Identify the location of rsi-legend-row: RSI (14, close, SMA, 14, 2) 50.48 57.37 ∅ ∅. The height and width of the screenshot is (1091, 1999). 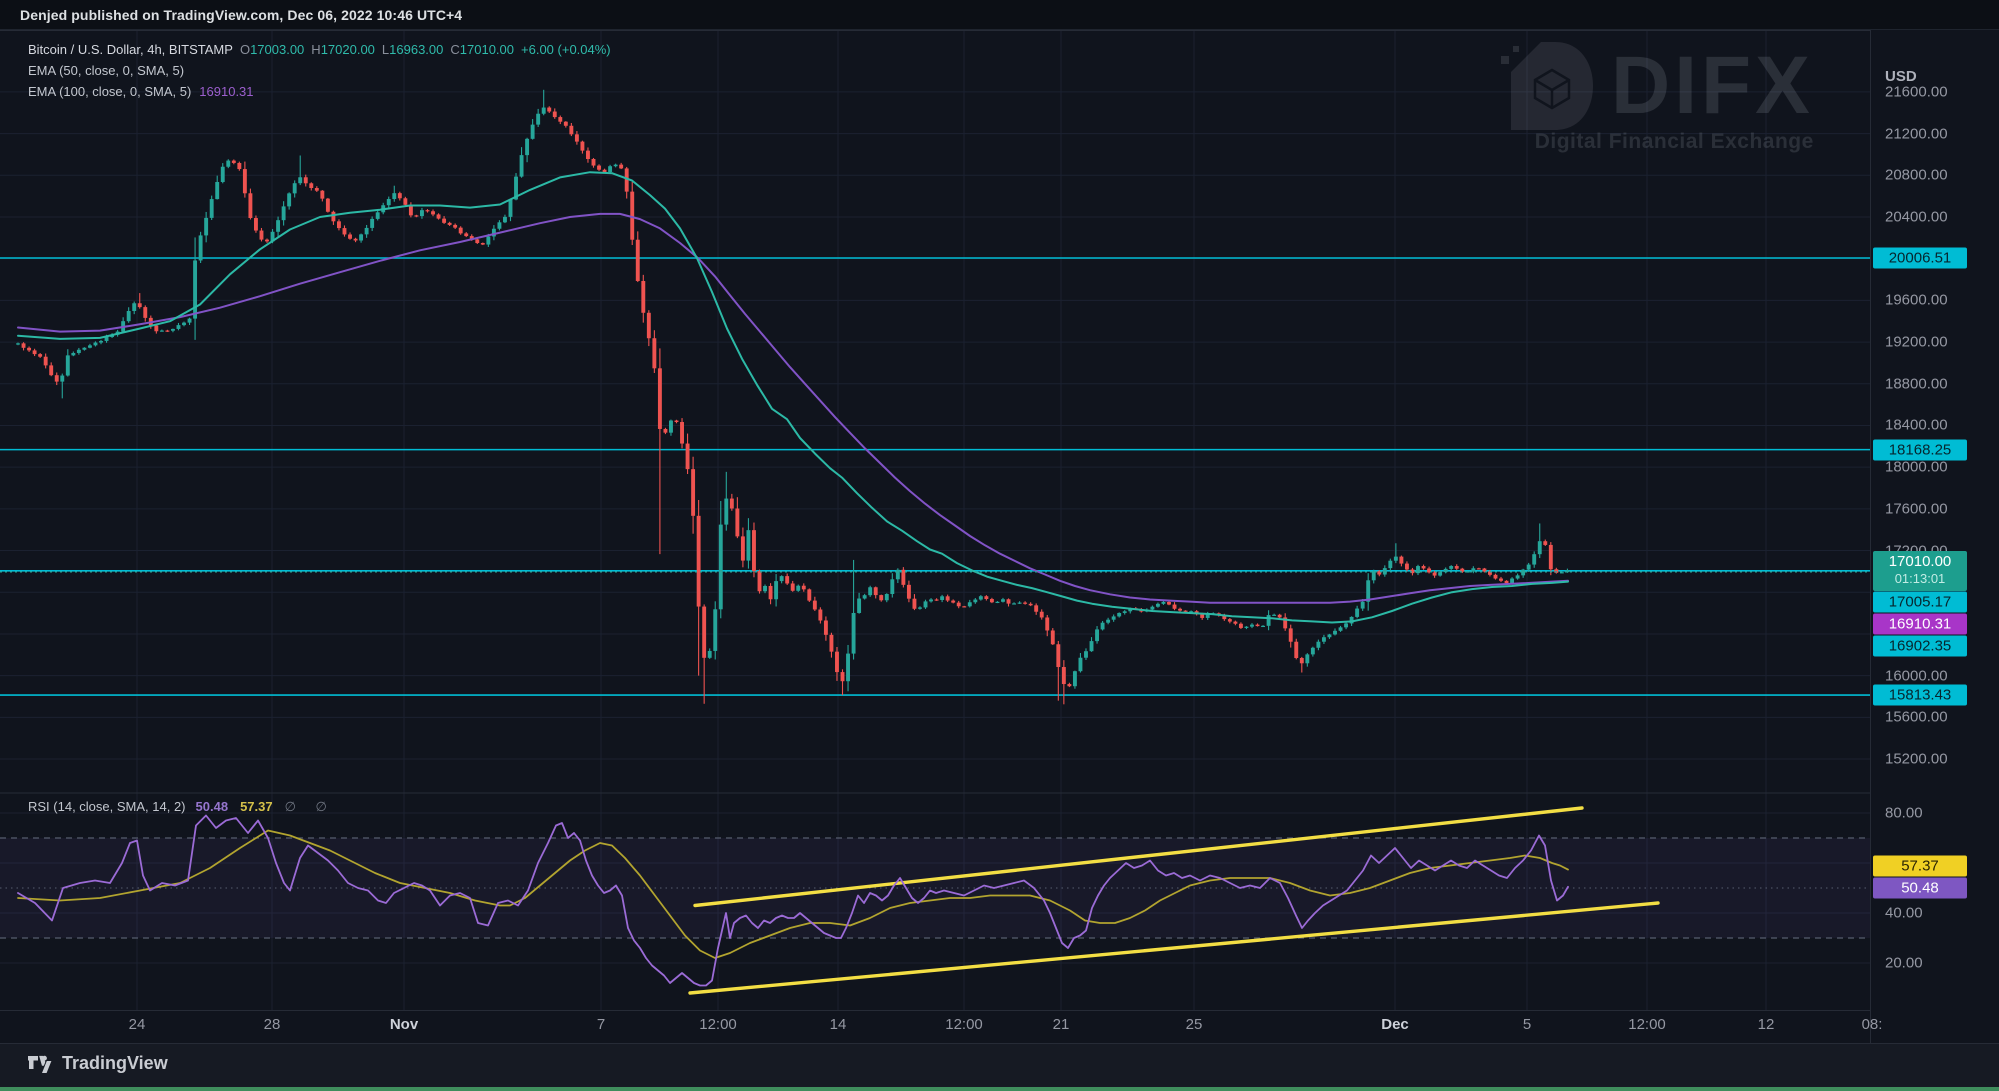
(181, 807).